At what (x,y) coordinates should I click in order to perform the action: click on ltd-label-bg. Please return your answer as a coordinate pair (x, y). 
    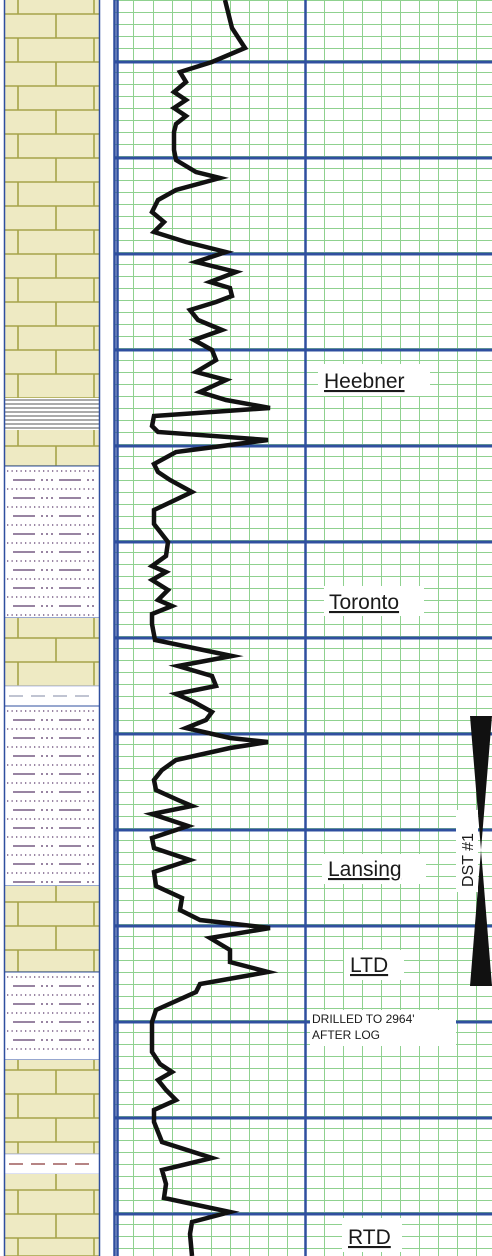
    Looking at the image, I should click on (374, 965).